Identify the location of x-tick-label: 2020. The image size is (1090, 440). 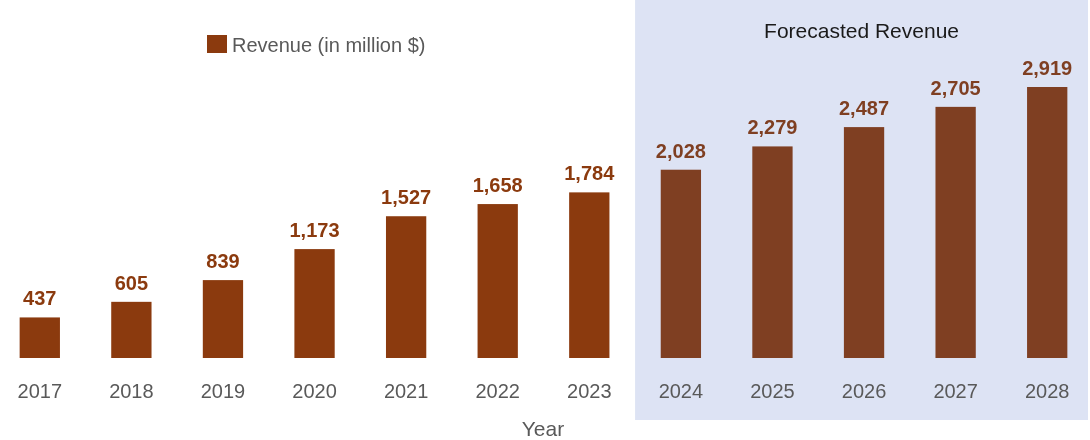
(314, 391).